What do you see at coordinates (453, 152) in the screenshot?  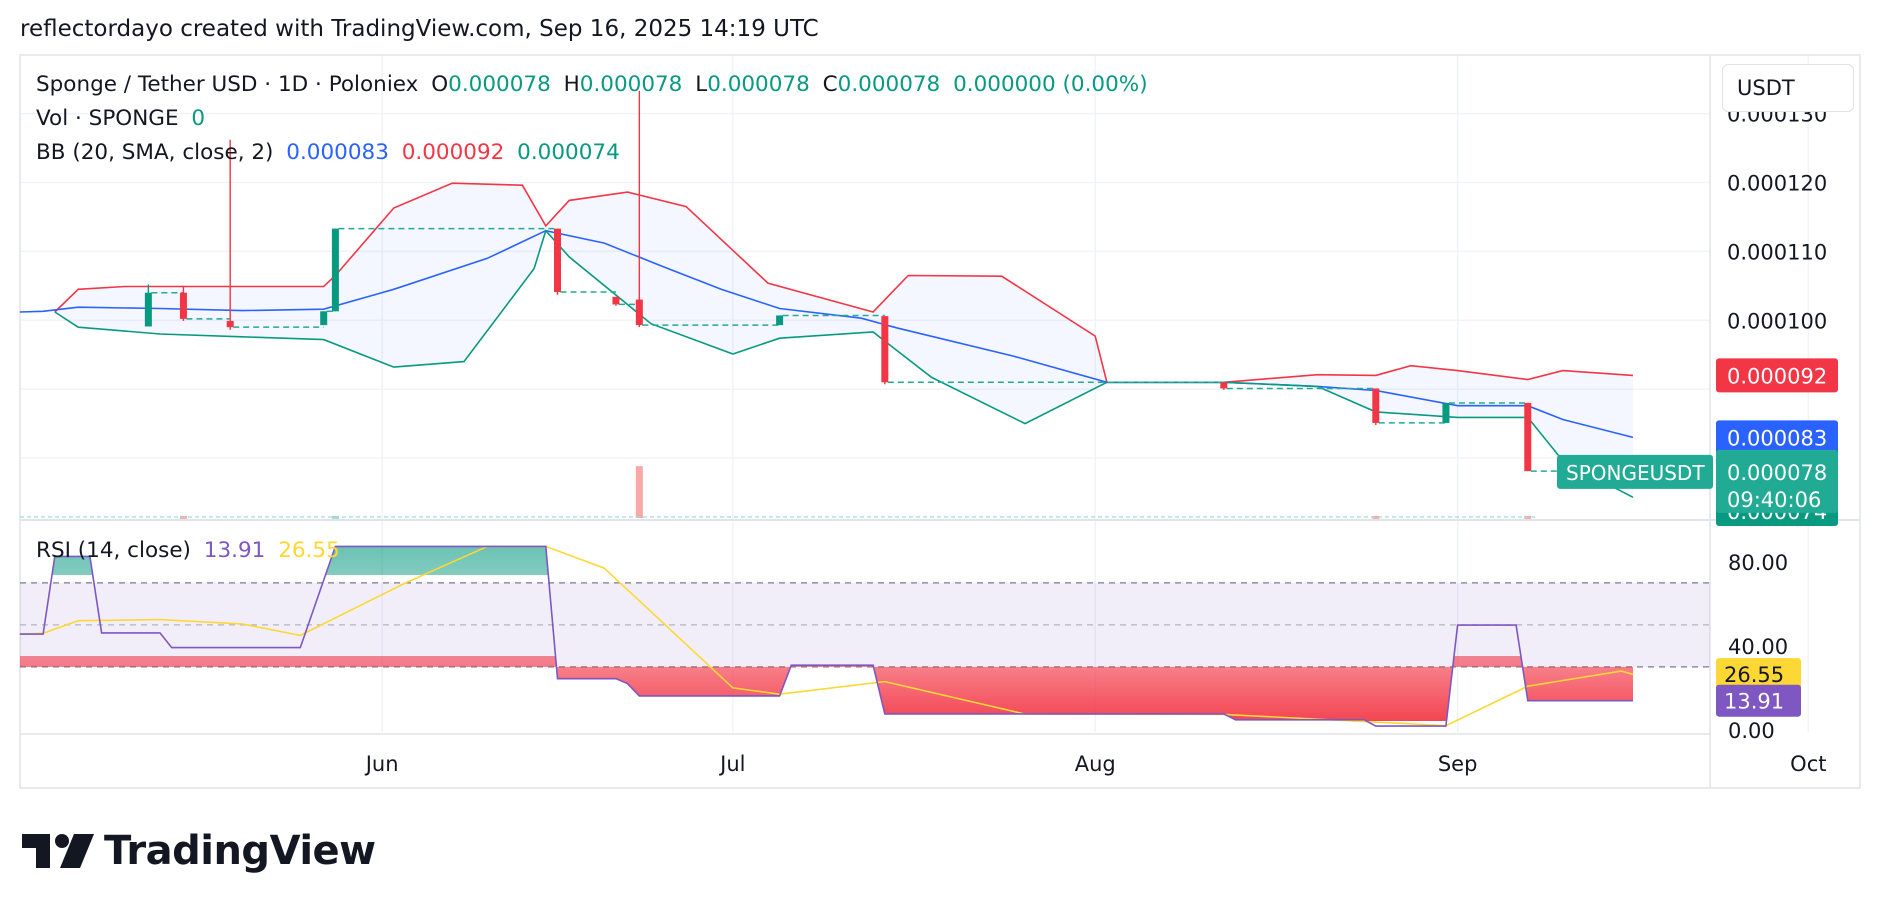 I see `bb-upper-value: 0.000092` at bounding box center [453, 152].